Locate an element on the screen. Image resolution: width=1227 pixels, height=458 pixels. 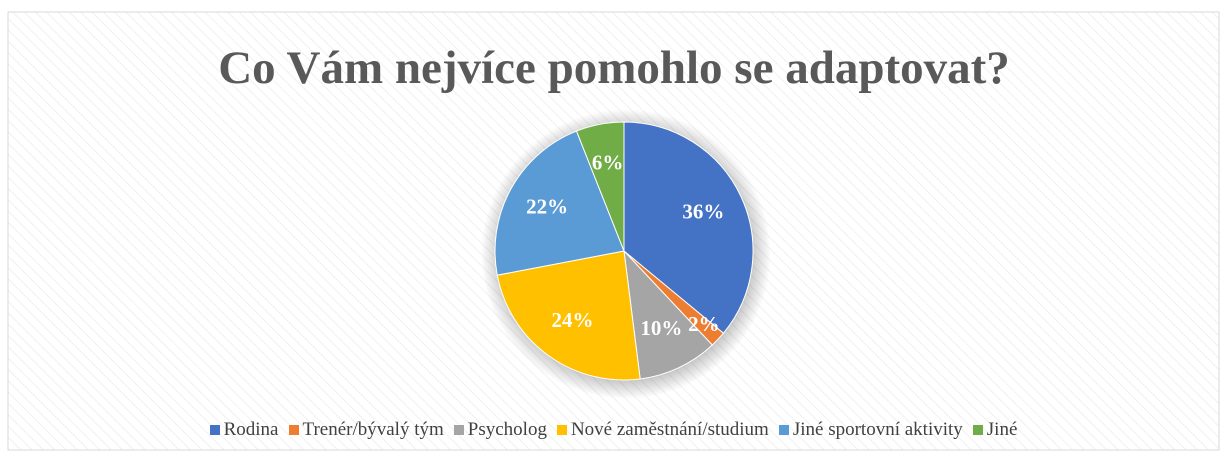
data-label: 10% is located at coordinates (661, 328).